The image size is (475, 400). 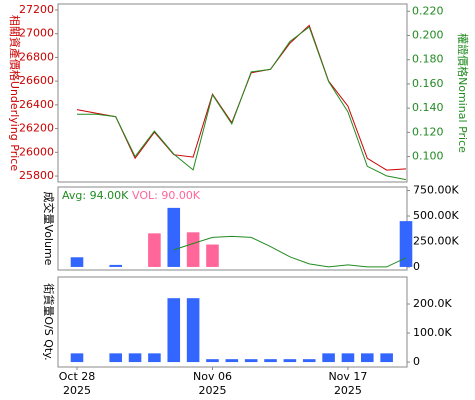 I want to click on y-tick-label: 500.00K, so click(x=436, y=215).